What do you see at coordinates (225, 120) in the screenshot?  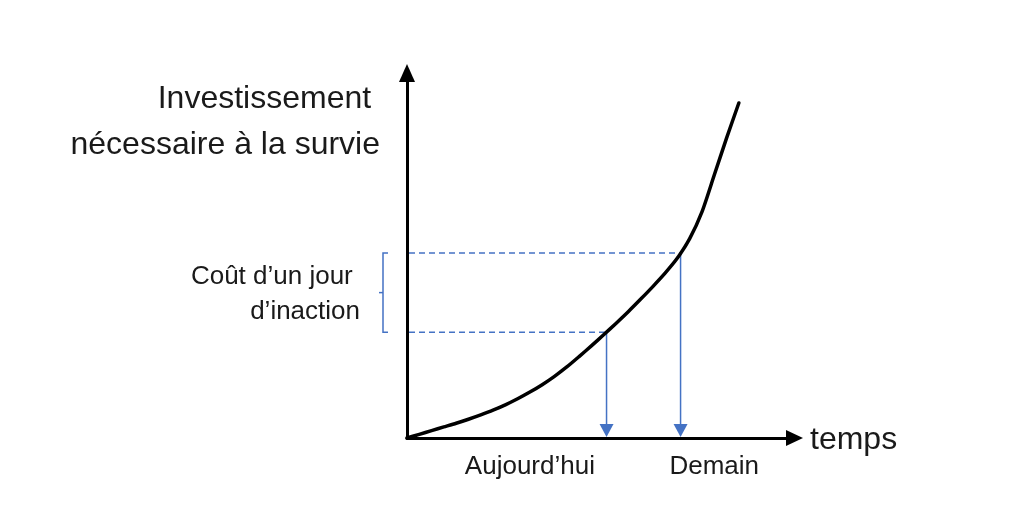 I see `y-axis-title: Investissement nécessaire à la survie` at bounding box center [225, 120].